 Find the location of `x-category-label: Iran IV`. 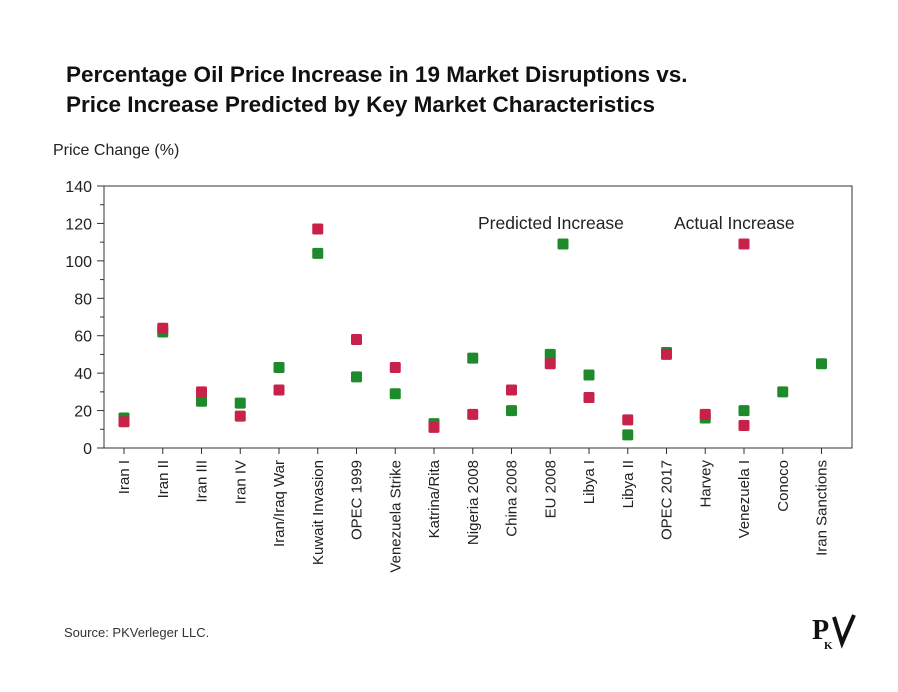

x-category-label: Iran IV is located at coordinates (240, 482).